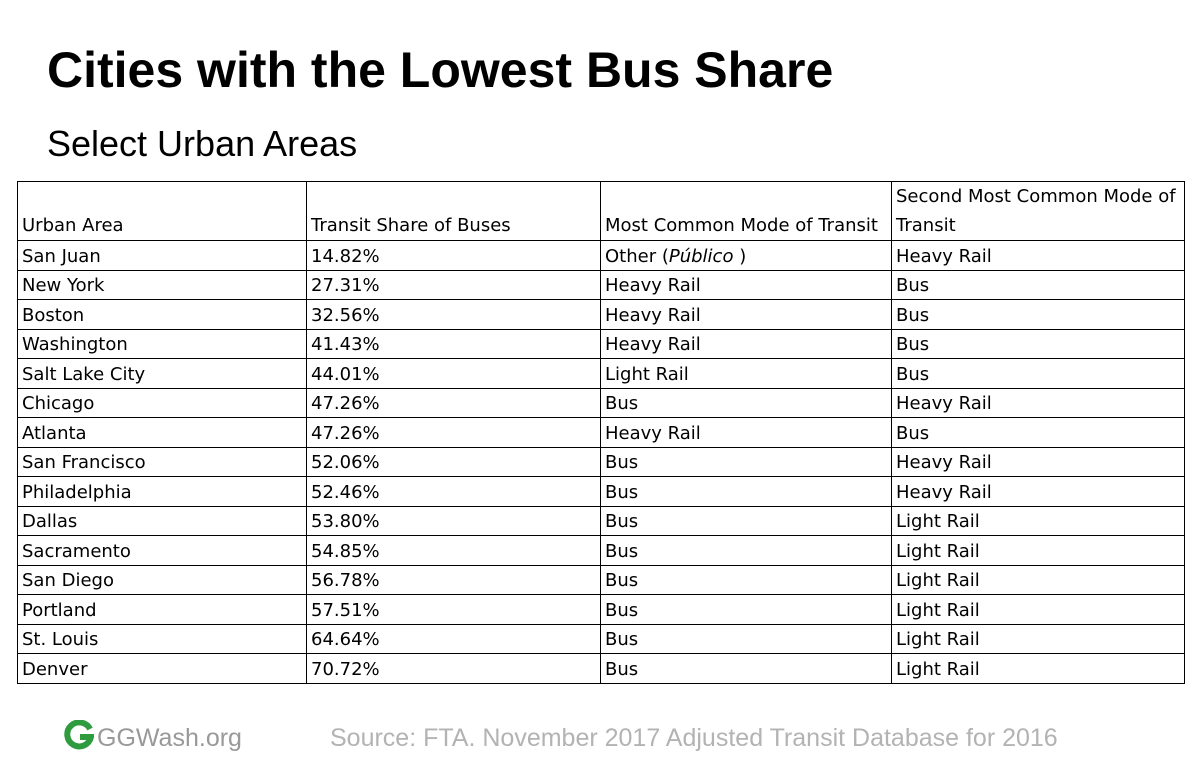  Describe the element at coordinates (453, 609) in the screenshot. I see `cell-transit-share: 57.51%` at that location.